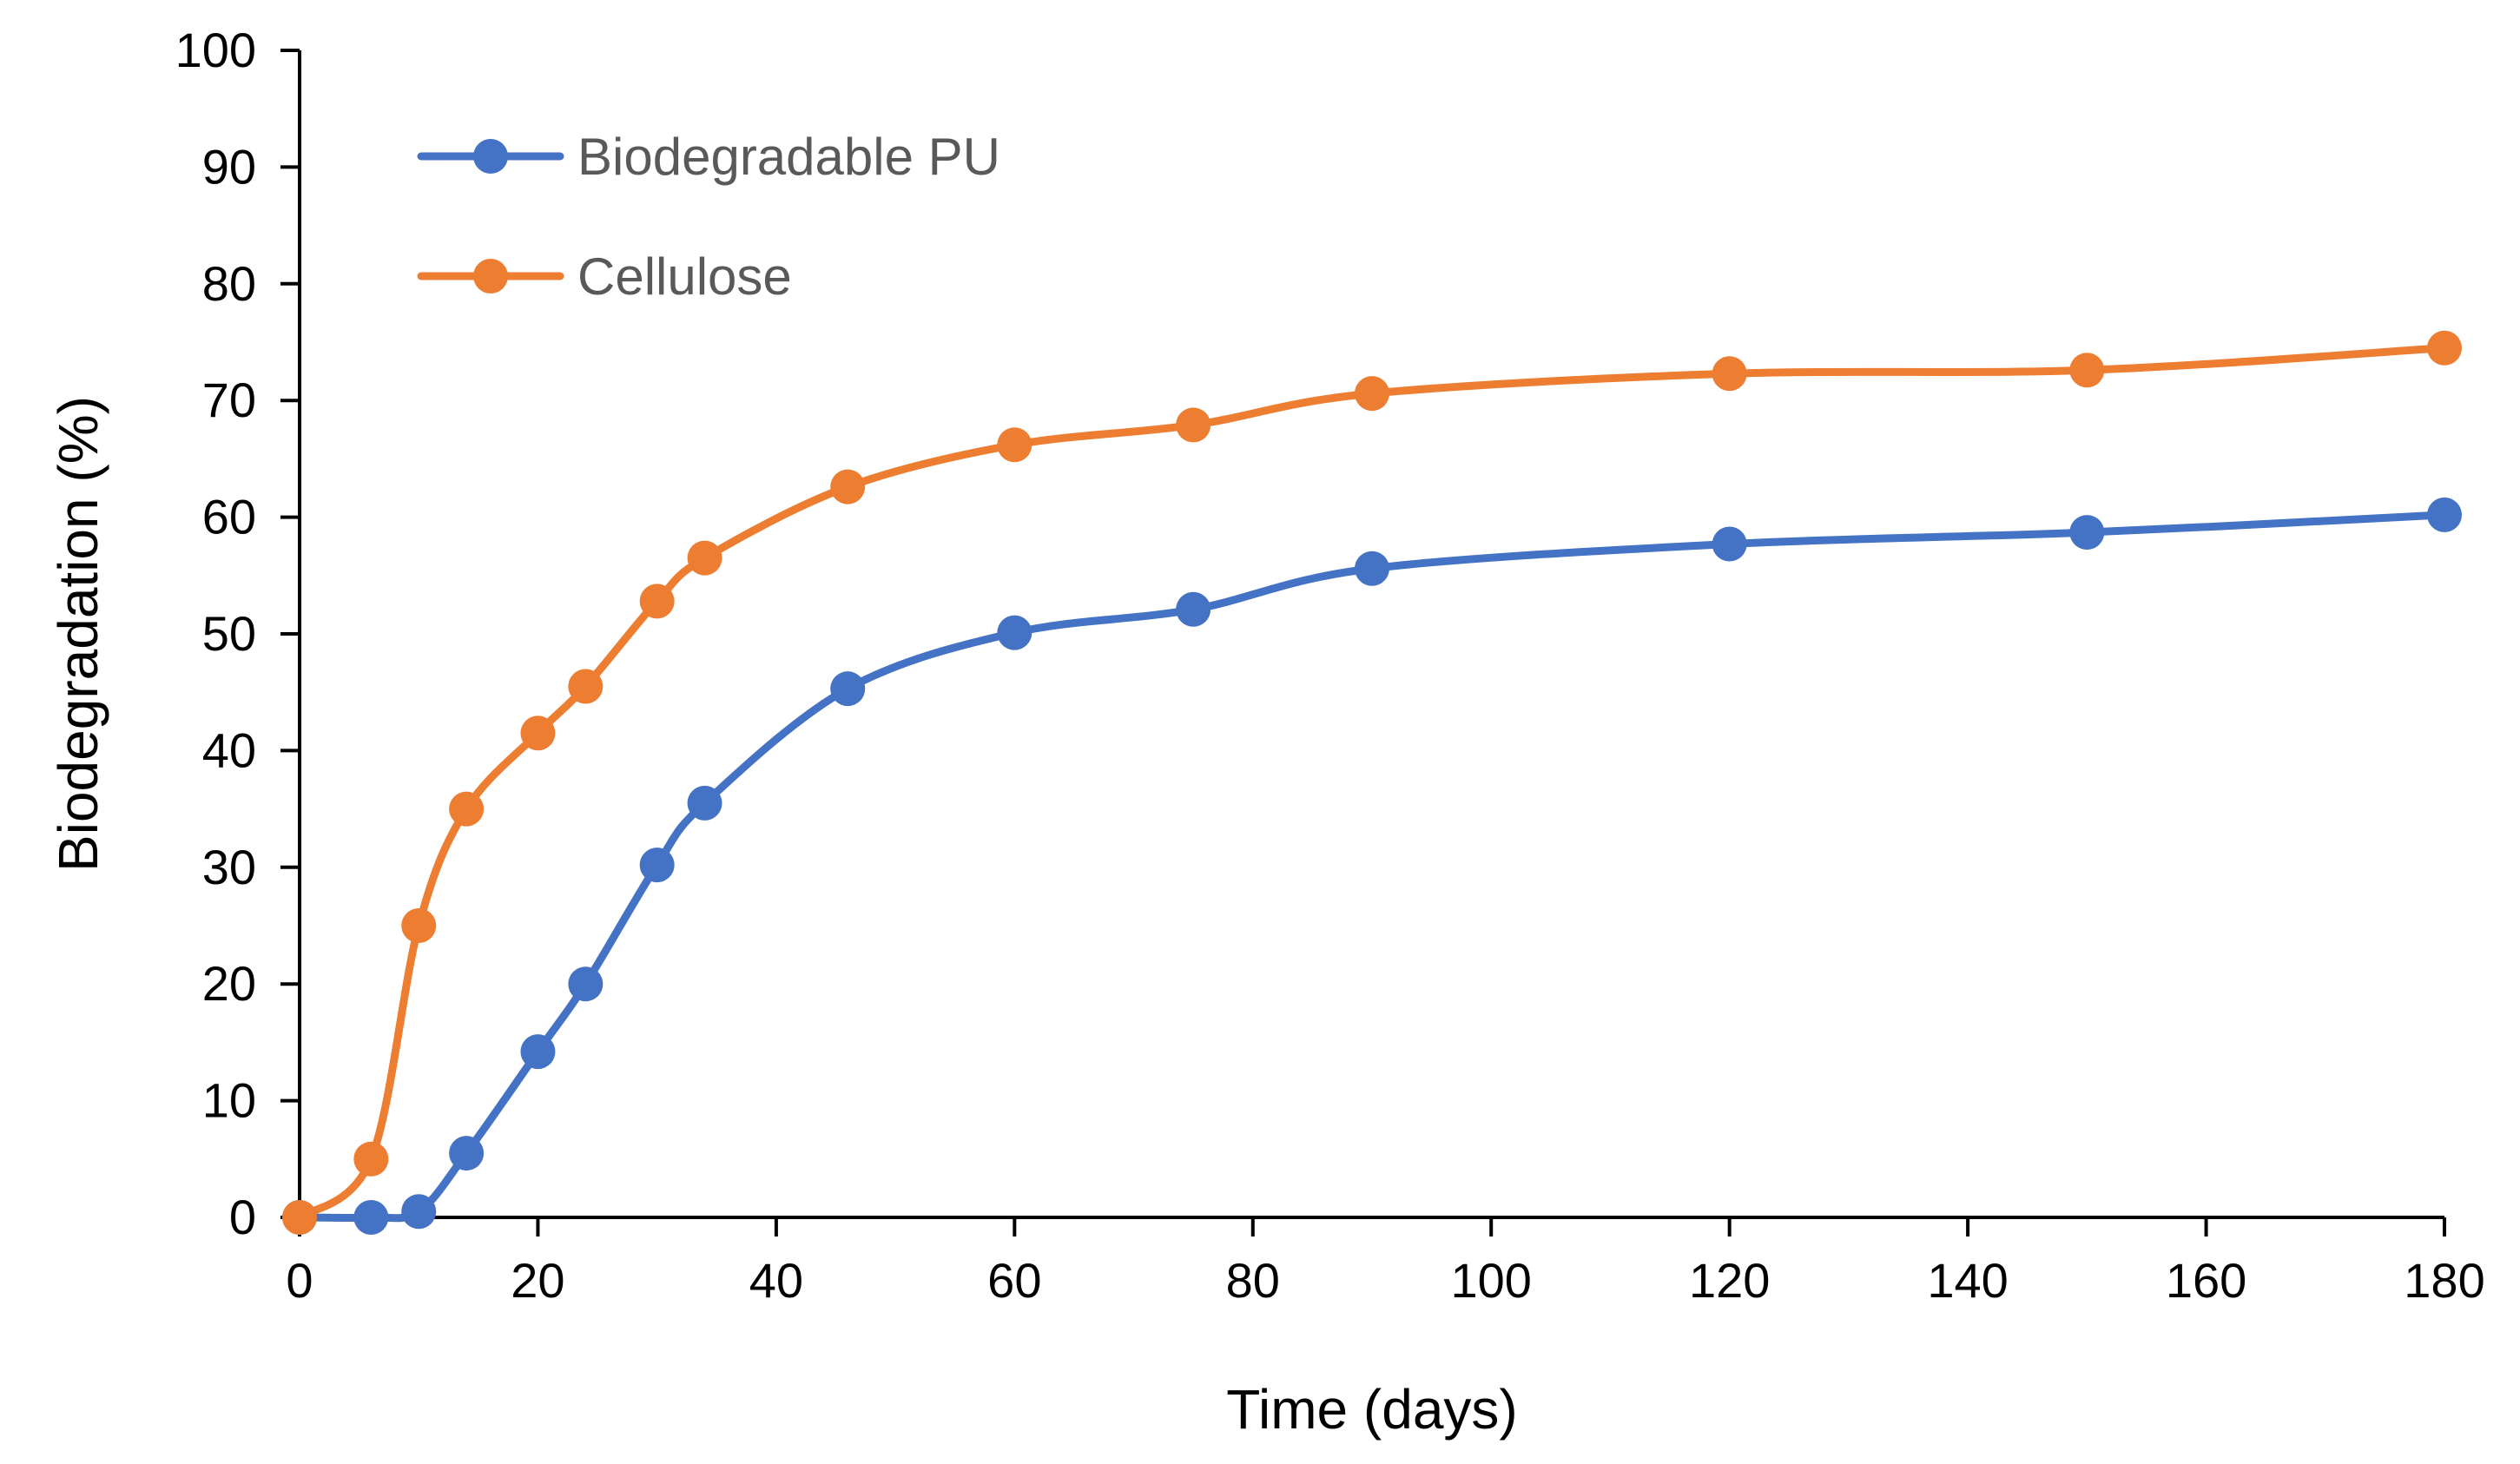 The image size is (2520, 1464). What do you see at coordinates (1729, 1280) in the screenshot?
I see `x-tick-label: 120` at bounding box center [1729, 1280].